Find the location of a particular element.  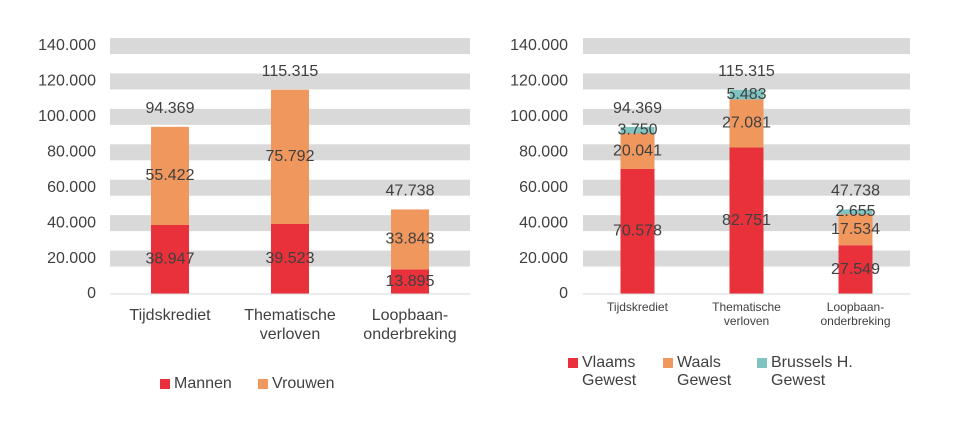

legend-label: Brussels H. Gewest is located at coordinates (812, 372).